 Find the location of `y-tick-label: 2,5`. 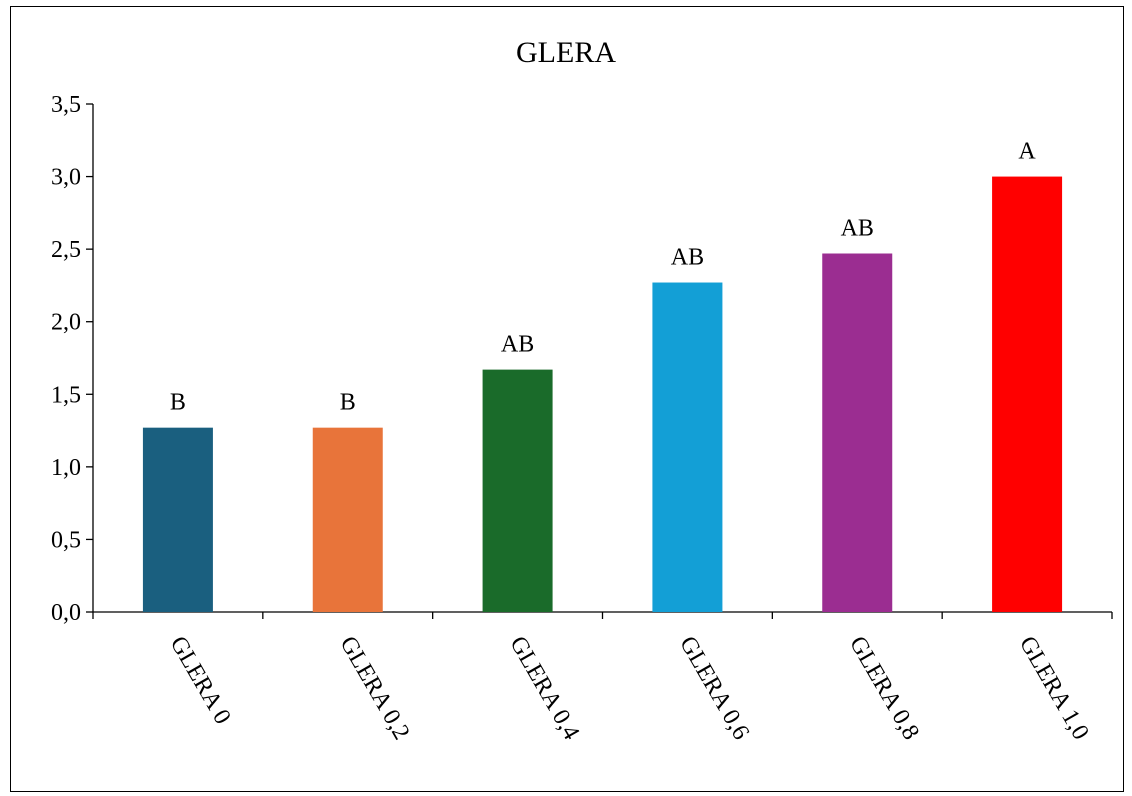

y-tick-label: 2,5 is located at coordinates (66, 250).